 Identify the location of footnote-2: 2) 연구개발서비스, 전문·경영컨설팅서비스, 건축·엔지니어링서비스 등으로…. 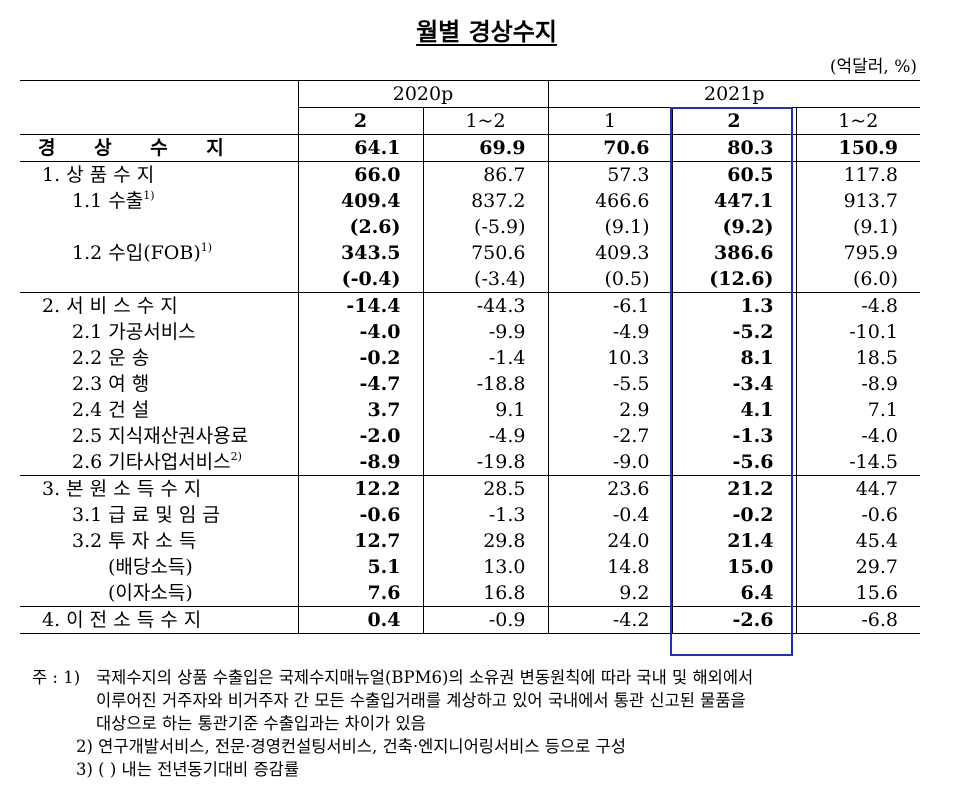
(351, 746).